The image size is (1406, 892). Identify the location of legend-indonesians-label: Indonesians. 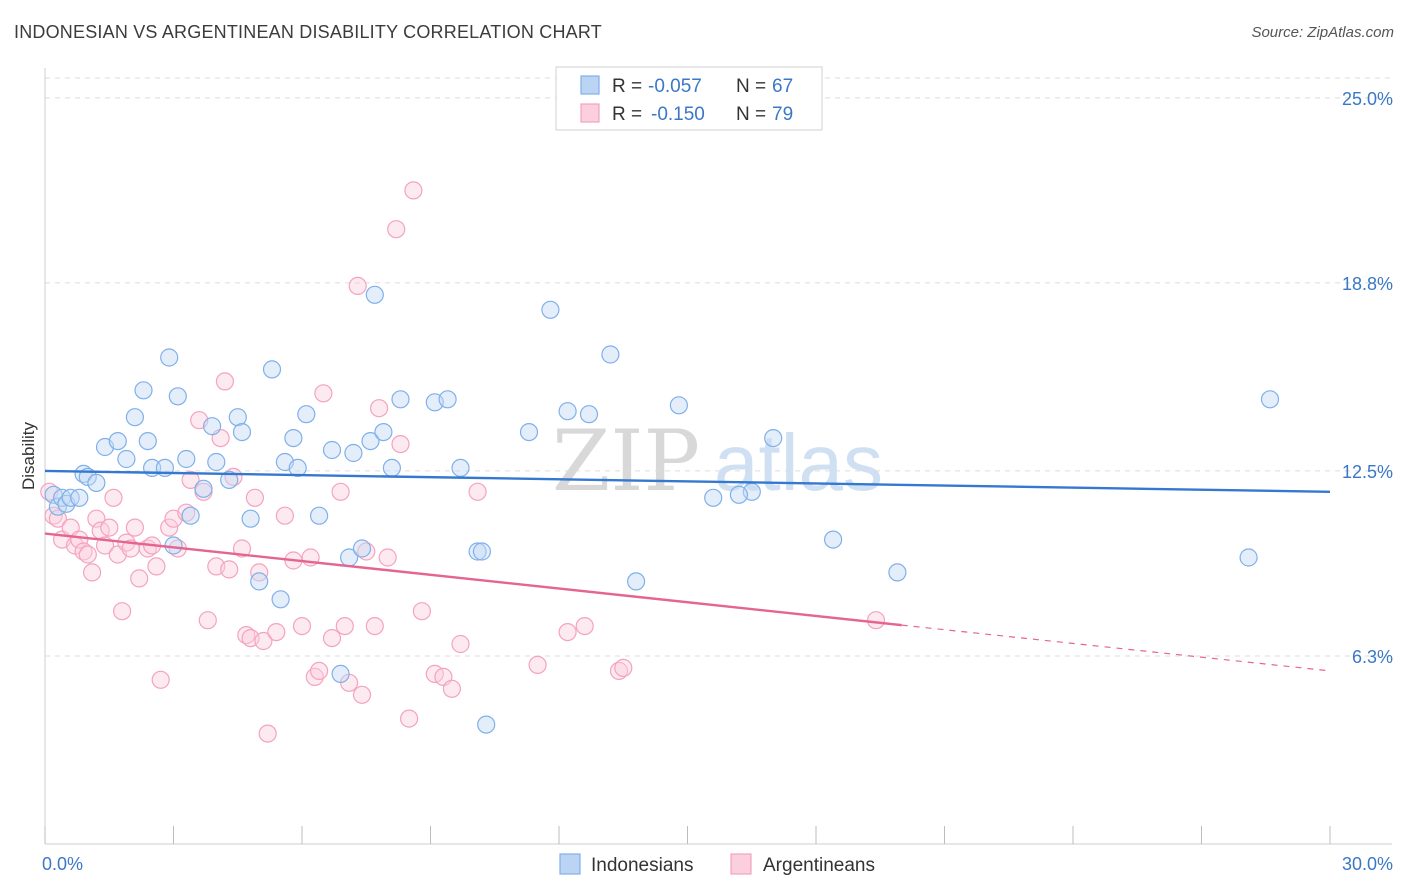
(642, 865).